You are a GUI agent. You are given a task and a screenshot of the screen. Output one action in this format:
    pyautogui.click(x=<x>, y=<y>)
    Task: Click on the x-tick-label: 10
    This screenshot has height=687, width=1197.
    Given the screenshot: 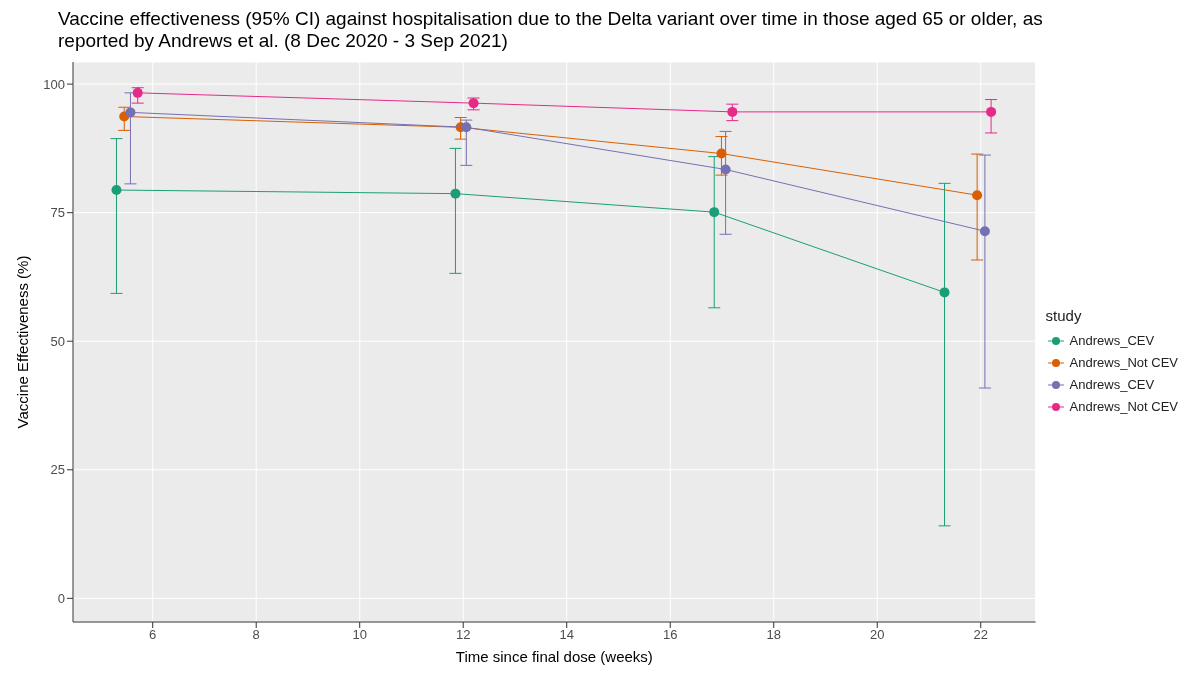 What is the action you would take?
    pyautogui.click(x=359, y=635)
    